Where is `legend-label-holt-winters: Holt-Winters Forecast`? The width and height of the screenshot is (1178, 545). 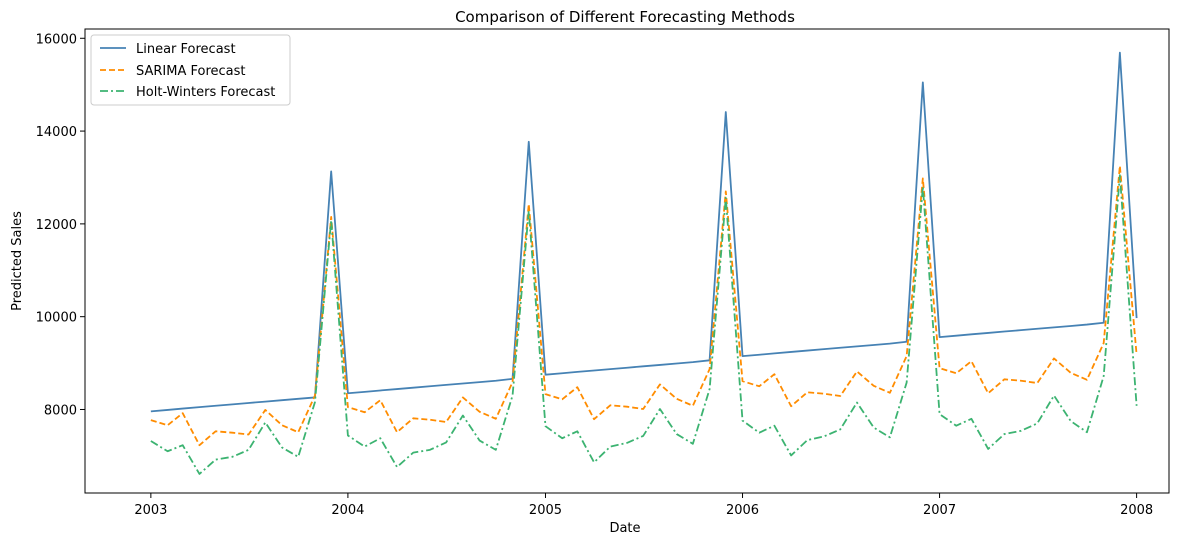
legend-label-holt-winters: Holt-Winters Forecast is located at coordinates (205, 92).